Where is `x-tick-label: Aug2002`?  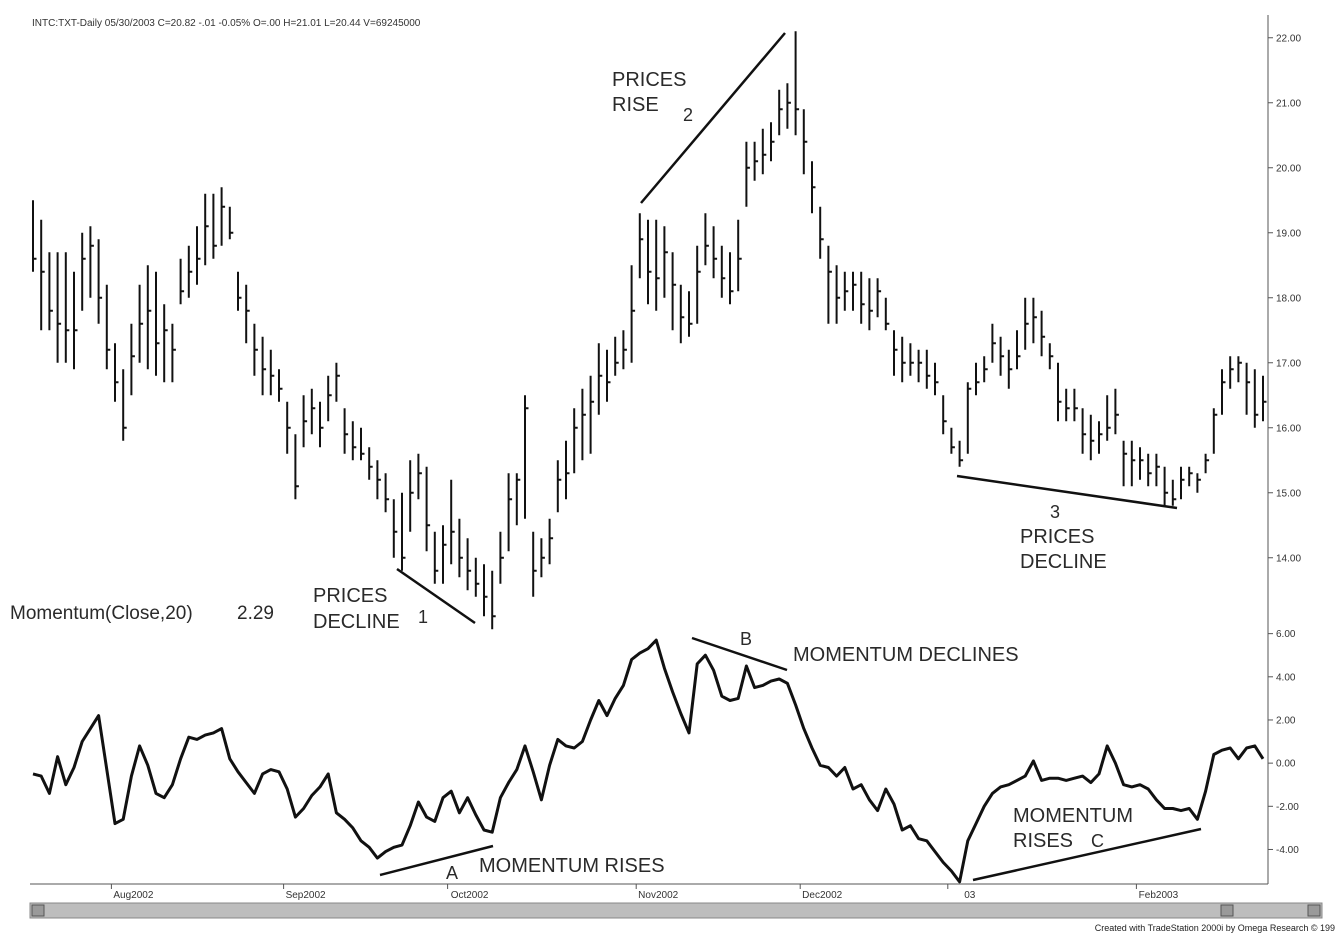 x-tick-label: Aug2002 is located at coordinates (133, 895).